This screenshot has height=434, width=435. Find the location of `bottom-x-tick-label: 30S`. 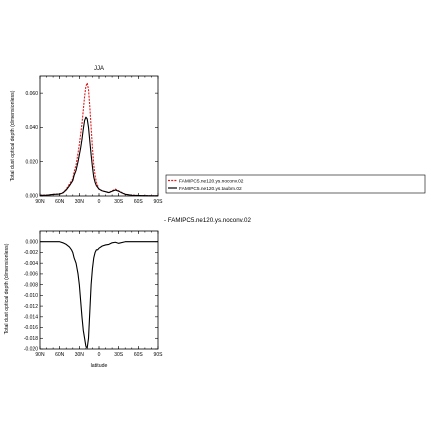

bottom-x-tick-label: 30S is located at coordinates (119, 355).